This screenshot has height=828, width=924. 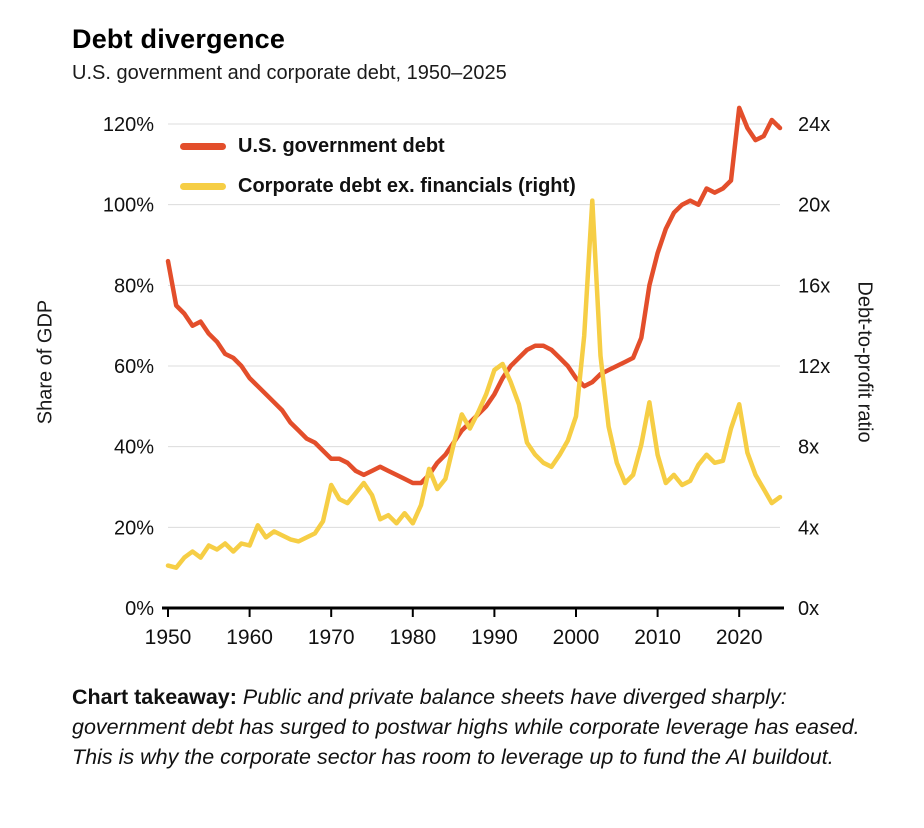 I want to click on legend-label-corporate: Corporate debt ex. financials (right), so click(x=407, y=185).